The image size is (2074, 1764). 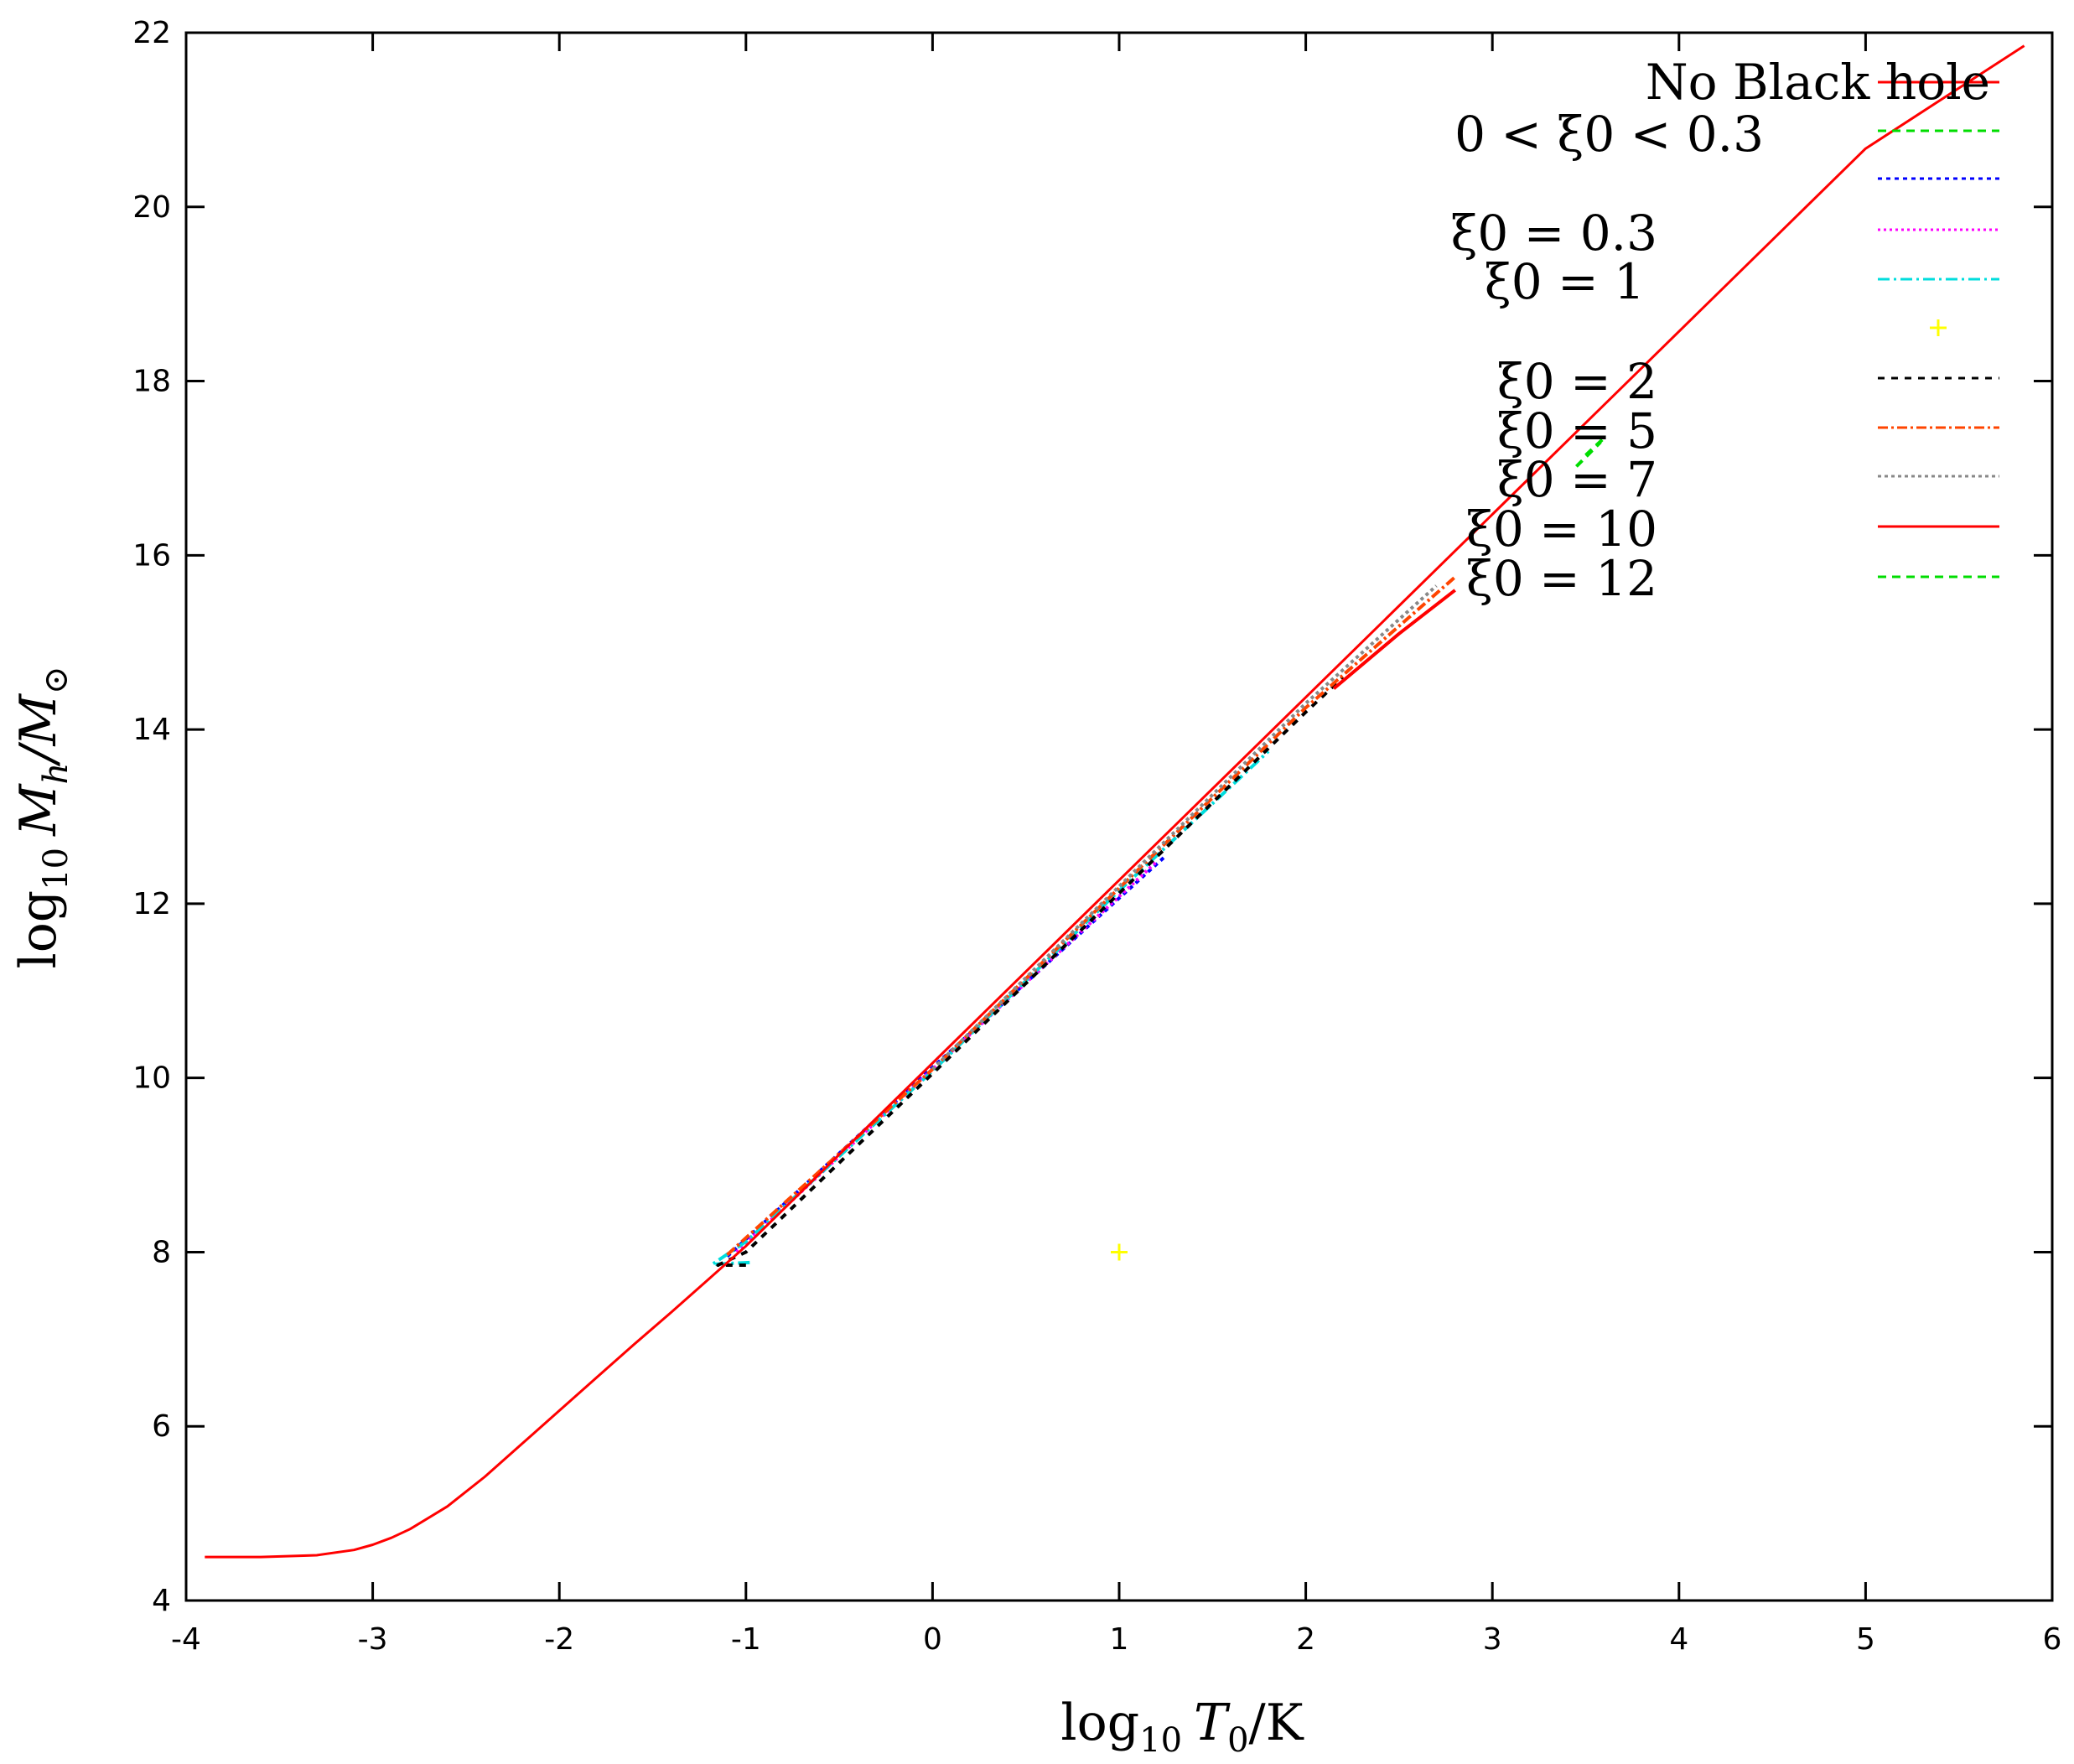 I want to click on y-tick-label: 20, so click(x=151, y=207).